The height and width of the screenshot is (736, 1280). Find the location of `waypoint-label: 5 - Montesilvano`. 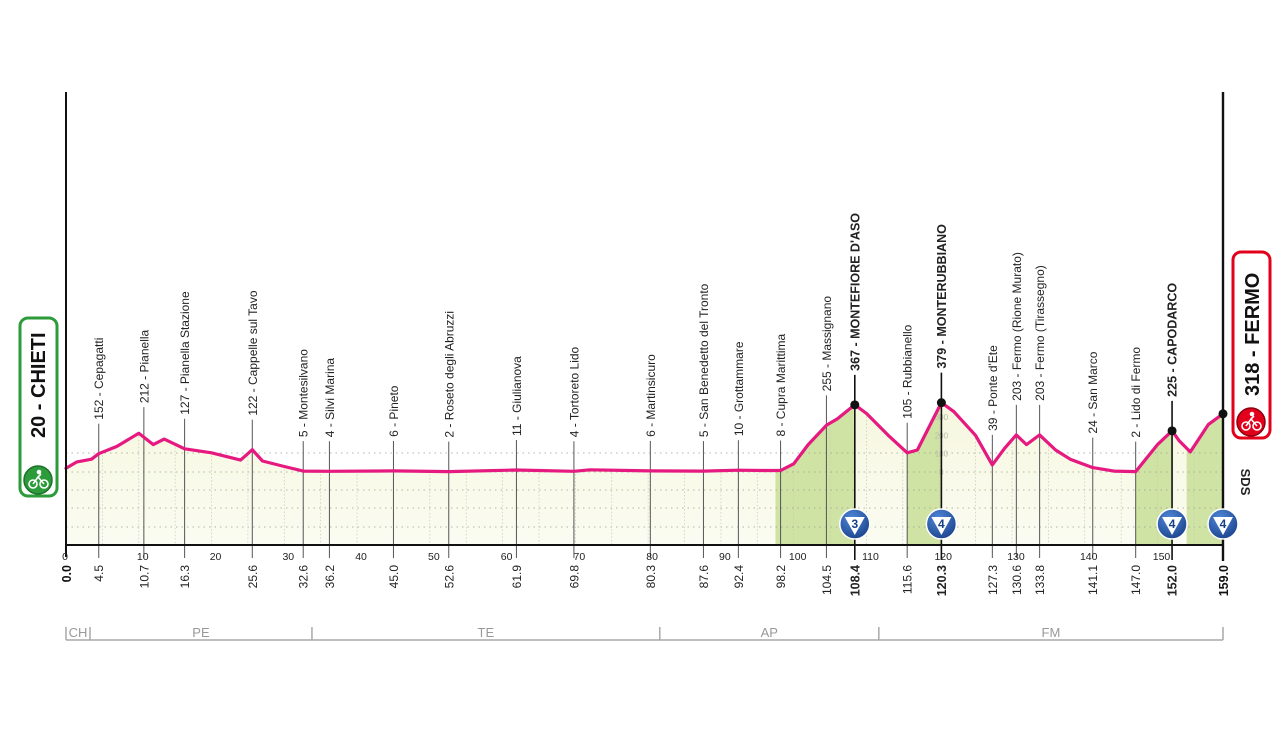

waypoint-label: 5 - Montesilvano is located at coordinates (304, 393).